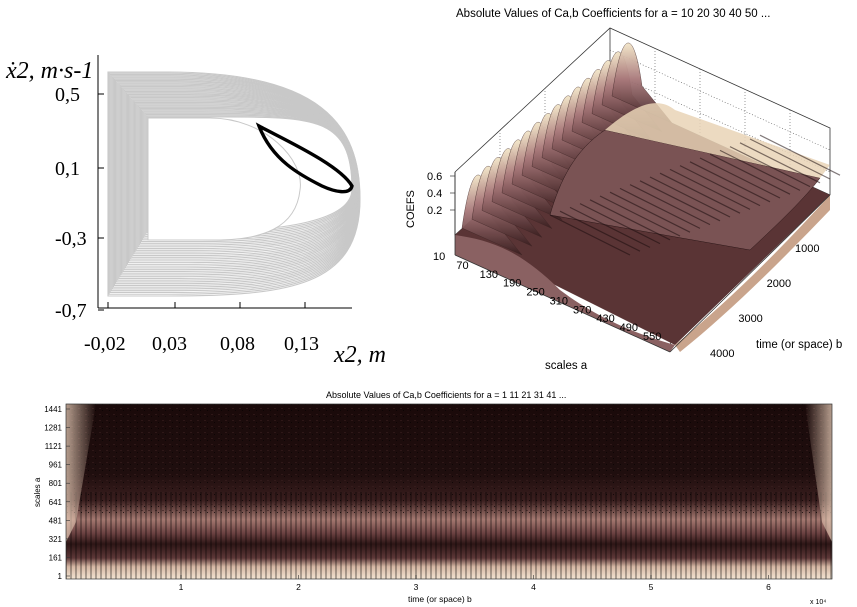  What do you see at coordinates (56, 557) in the screenshot?
I see `scalogram-y-tick-label: 161` at bounding box center [56, 557].